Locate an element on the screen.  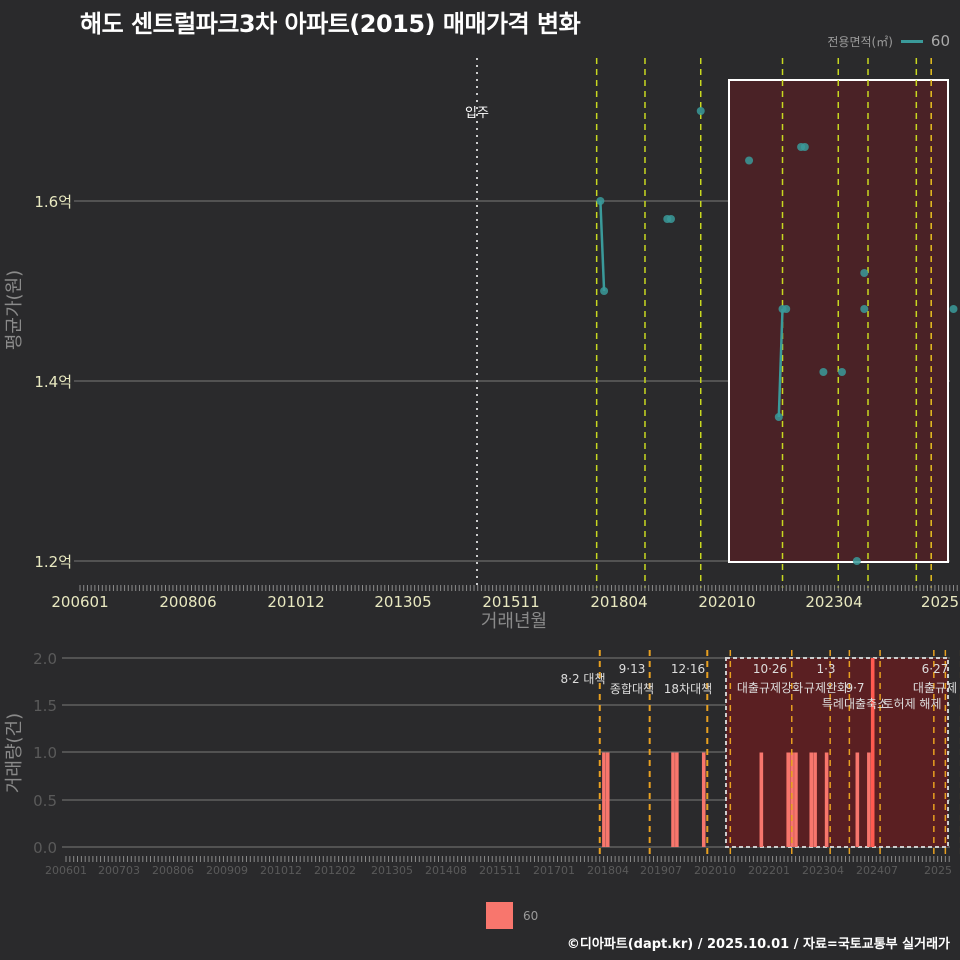
price-legend: 전용면적(㎡) 60 is located at coordinates (888, 41).